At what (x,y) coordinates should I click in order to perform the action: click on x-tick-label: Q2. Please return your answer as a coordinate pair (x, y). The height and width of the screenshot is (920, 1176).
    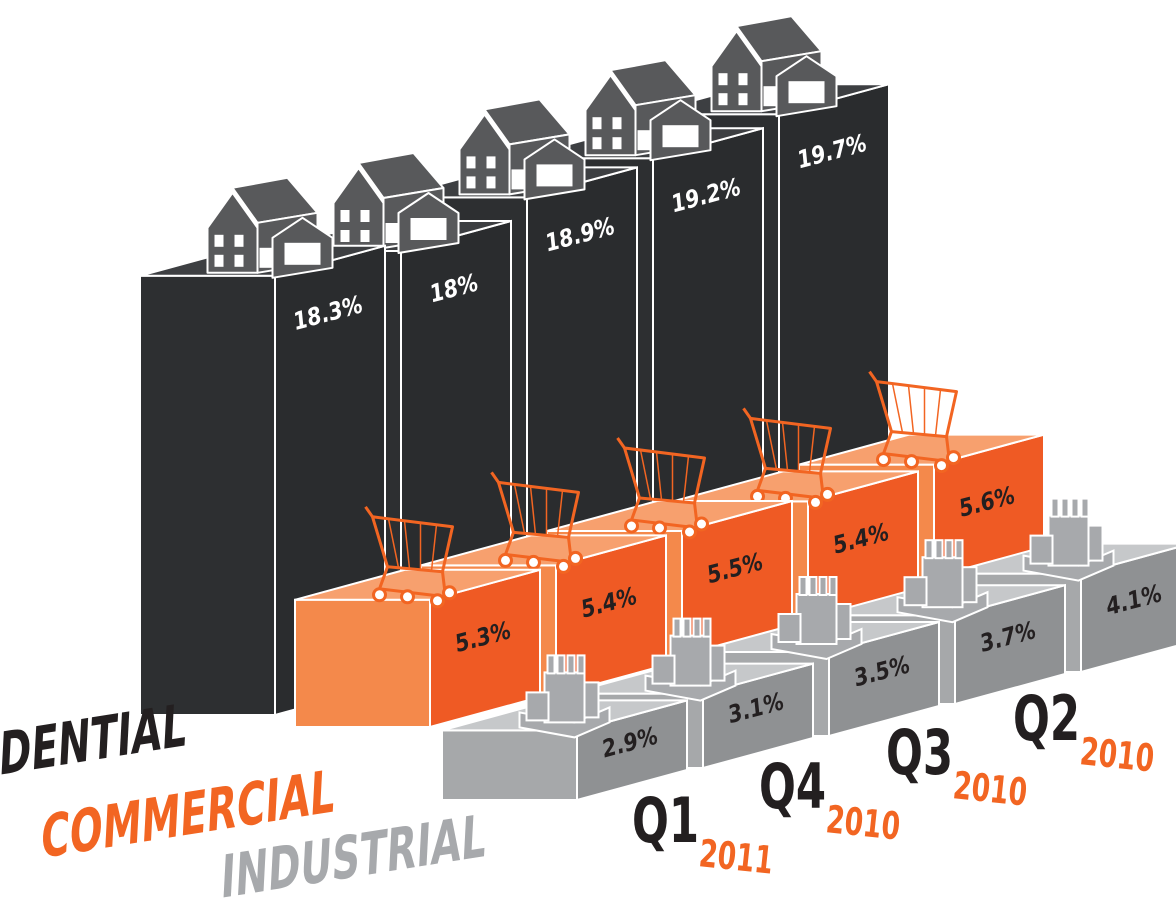
    Looking at the image, I should click on (1046, 718).